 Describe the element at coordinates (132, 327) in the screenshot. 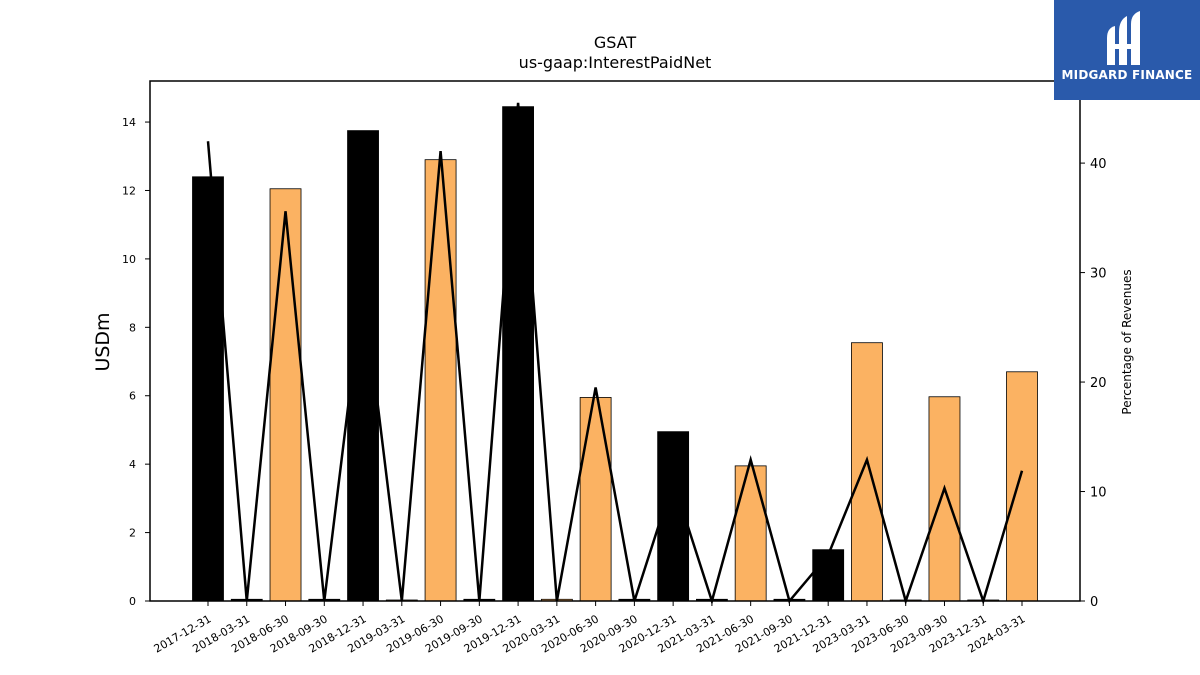

I see `y-tick-label: 8` at that location.